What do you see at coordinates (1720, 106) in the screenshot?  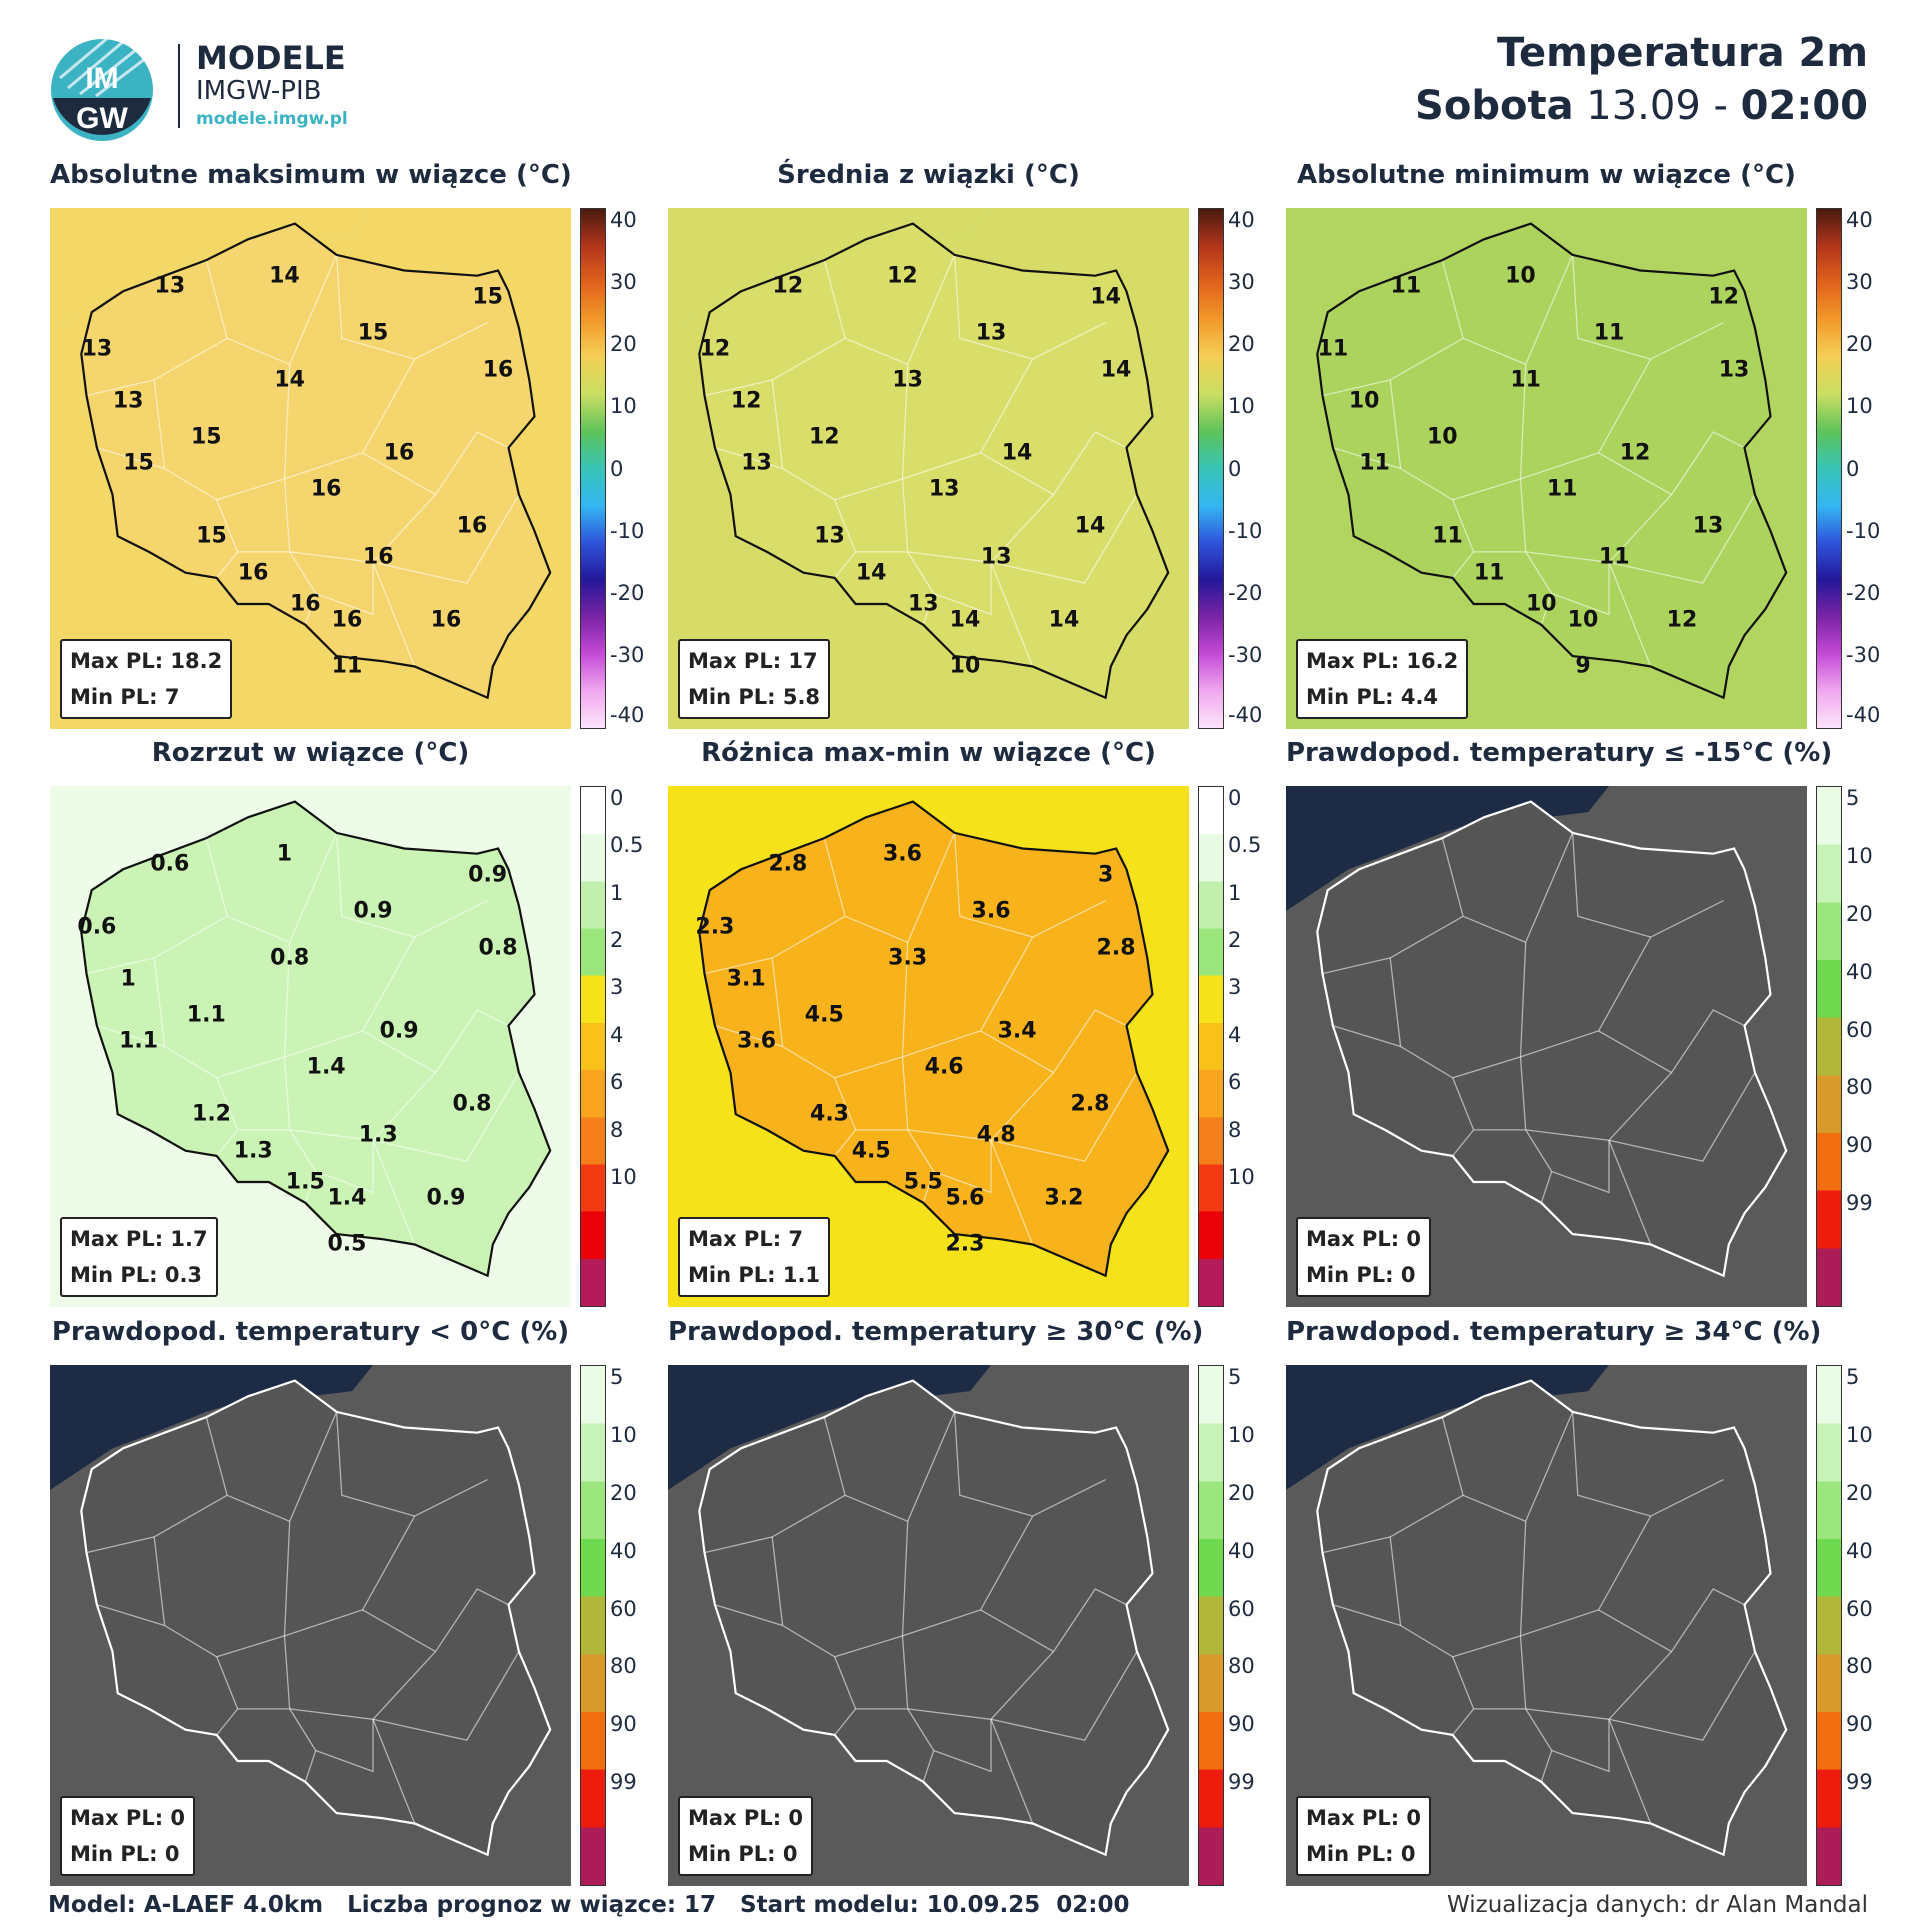 I see `forecast-sep: -` at bounding box center [1720, 106].